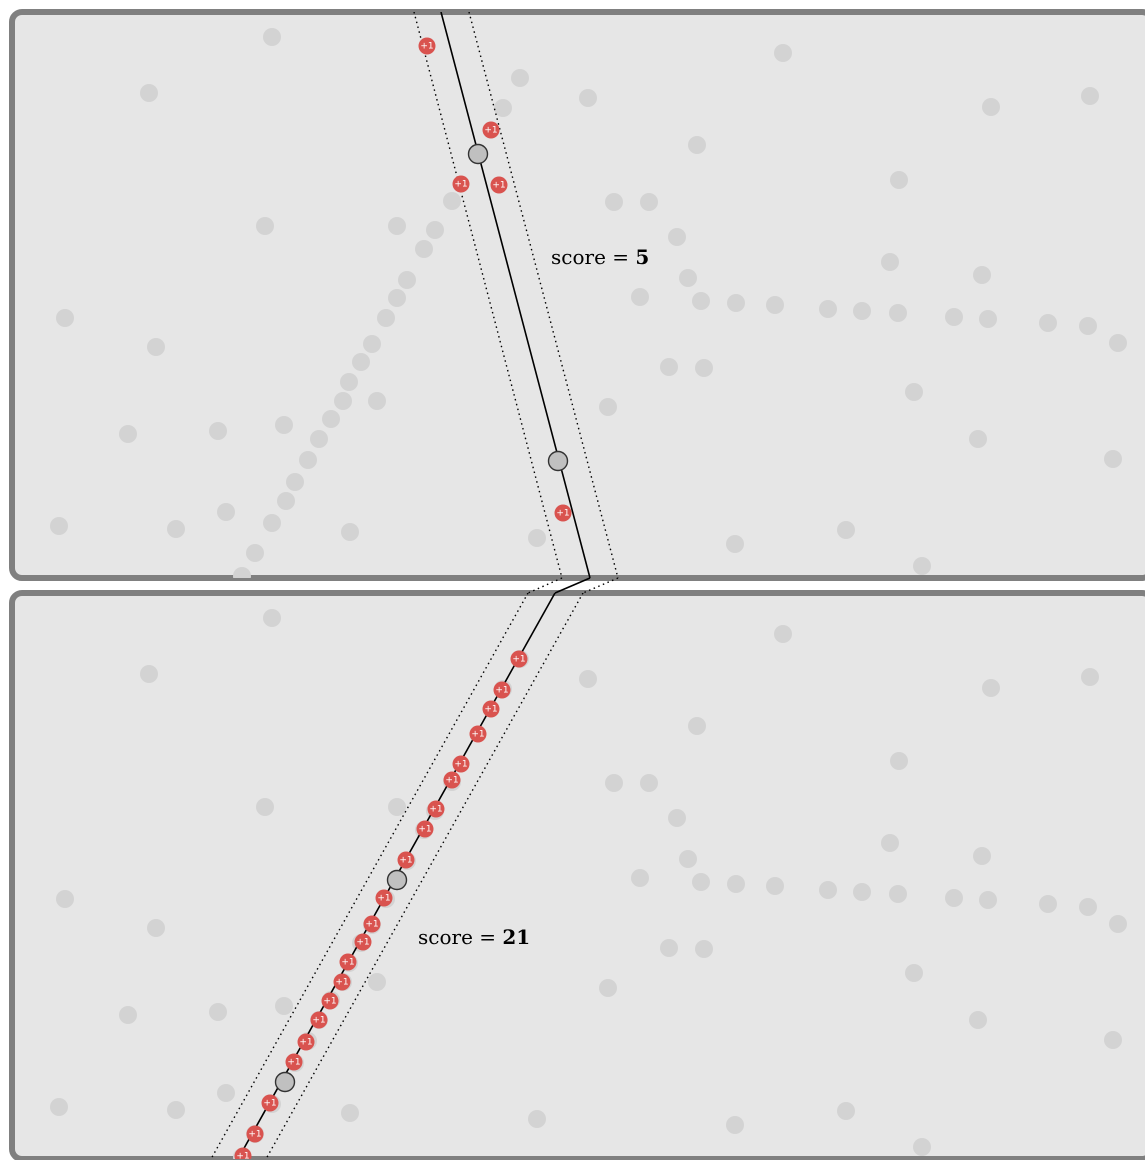 This screenshot has height=1160, width=1145. What do you see at coordinates (642, 257) in the screenshot?
I see `score-value: 5` at bounding box center [642, 257].